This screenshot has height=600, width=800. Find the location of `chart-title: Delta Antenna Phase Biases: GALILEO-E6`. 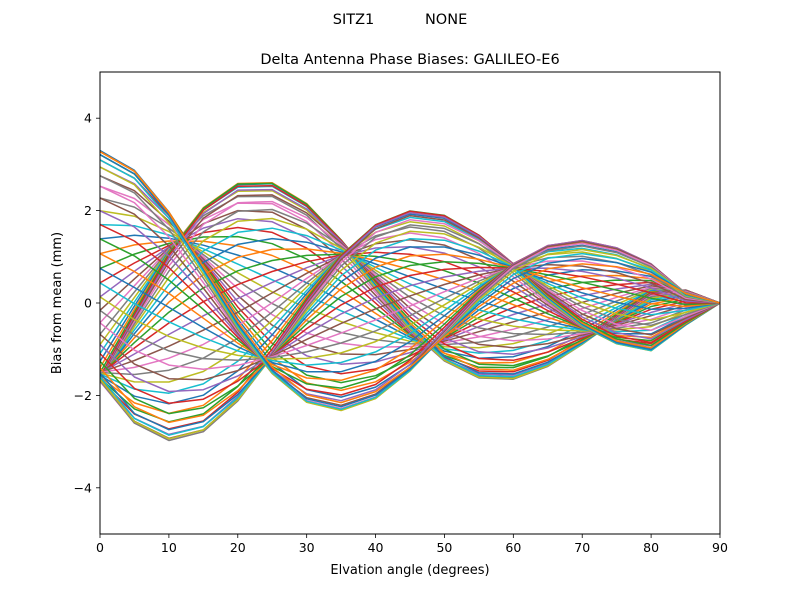

chart-title: Delta Antenna Phase Biases: GALILEO-E6 is located at coordinates (409, 60).